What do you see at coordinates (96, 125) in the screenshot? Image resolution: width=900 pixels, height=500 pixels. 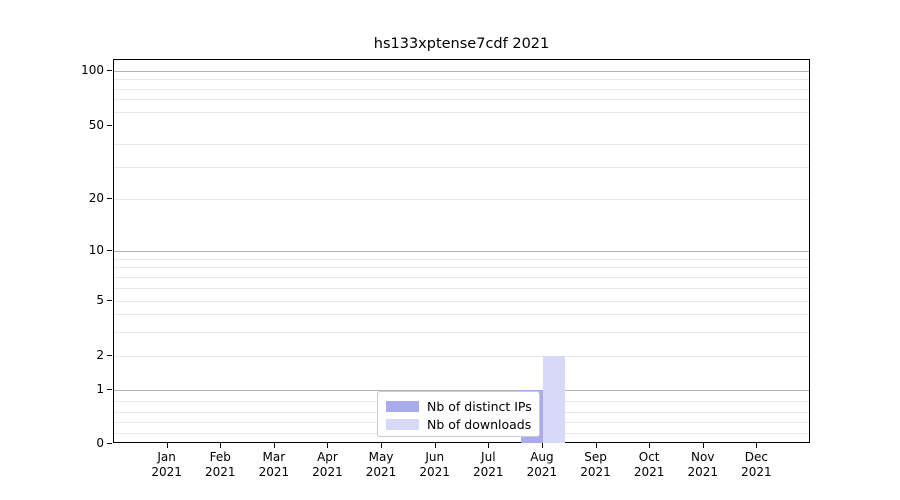 I see `y-tick-label: 50` at bounding box center [96, 125].